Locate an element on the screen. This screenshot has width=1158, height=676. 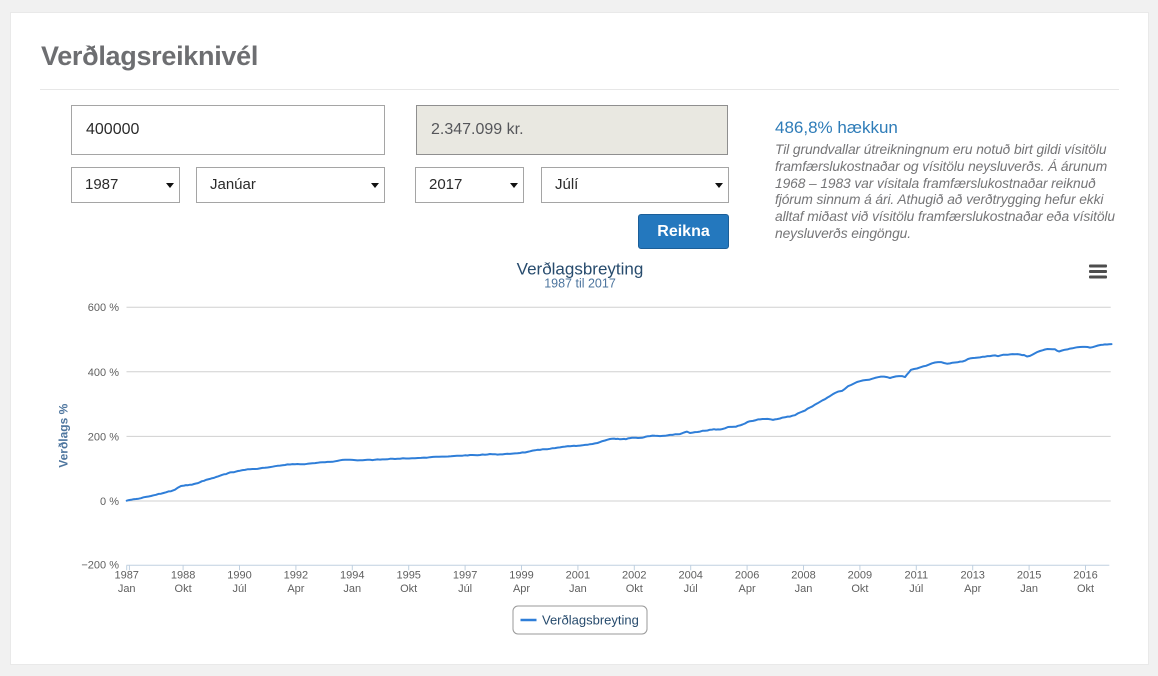
svg-text: 1987 til 2017 is located at coordinates (580, 284).